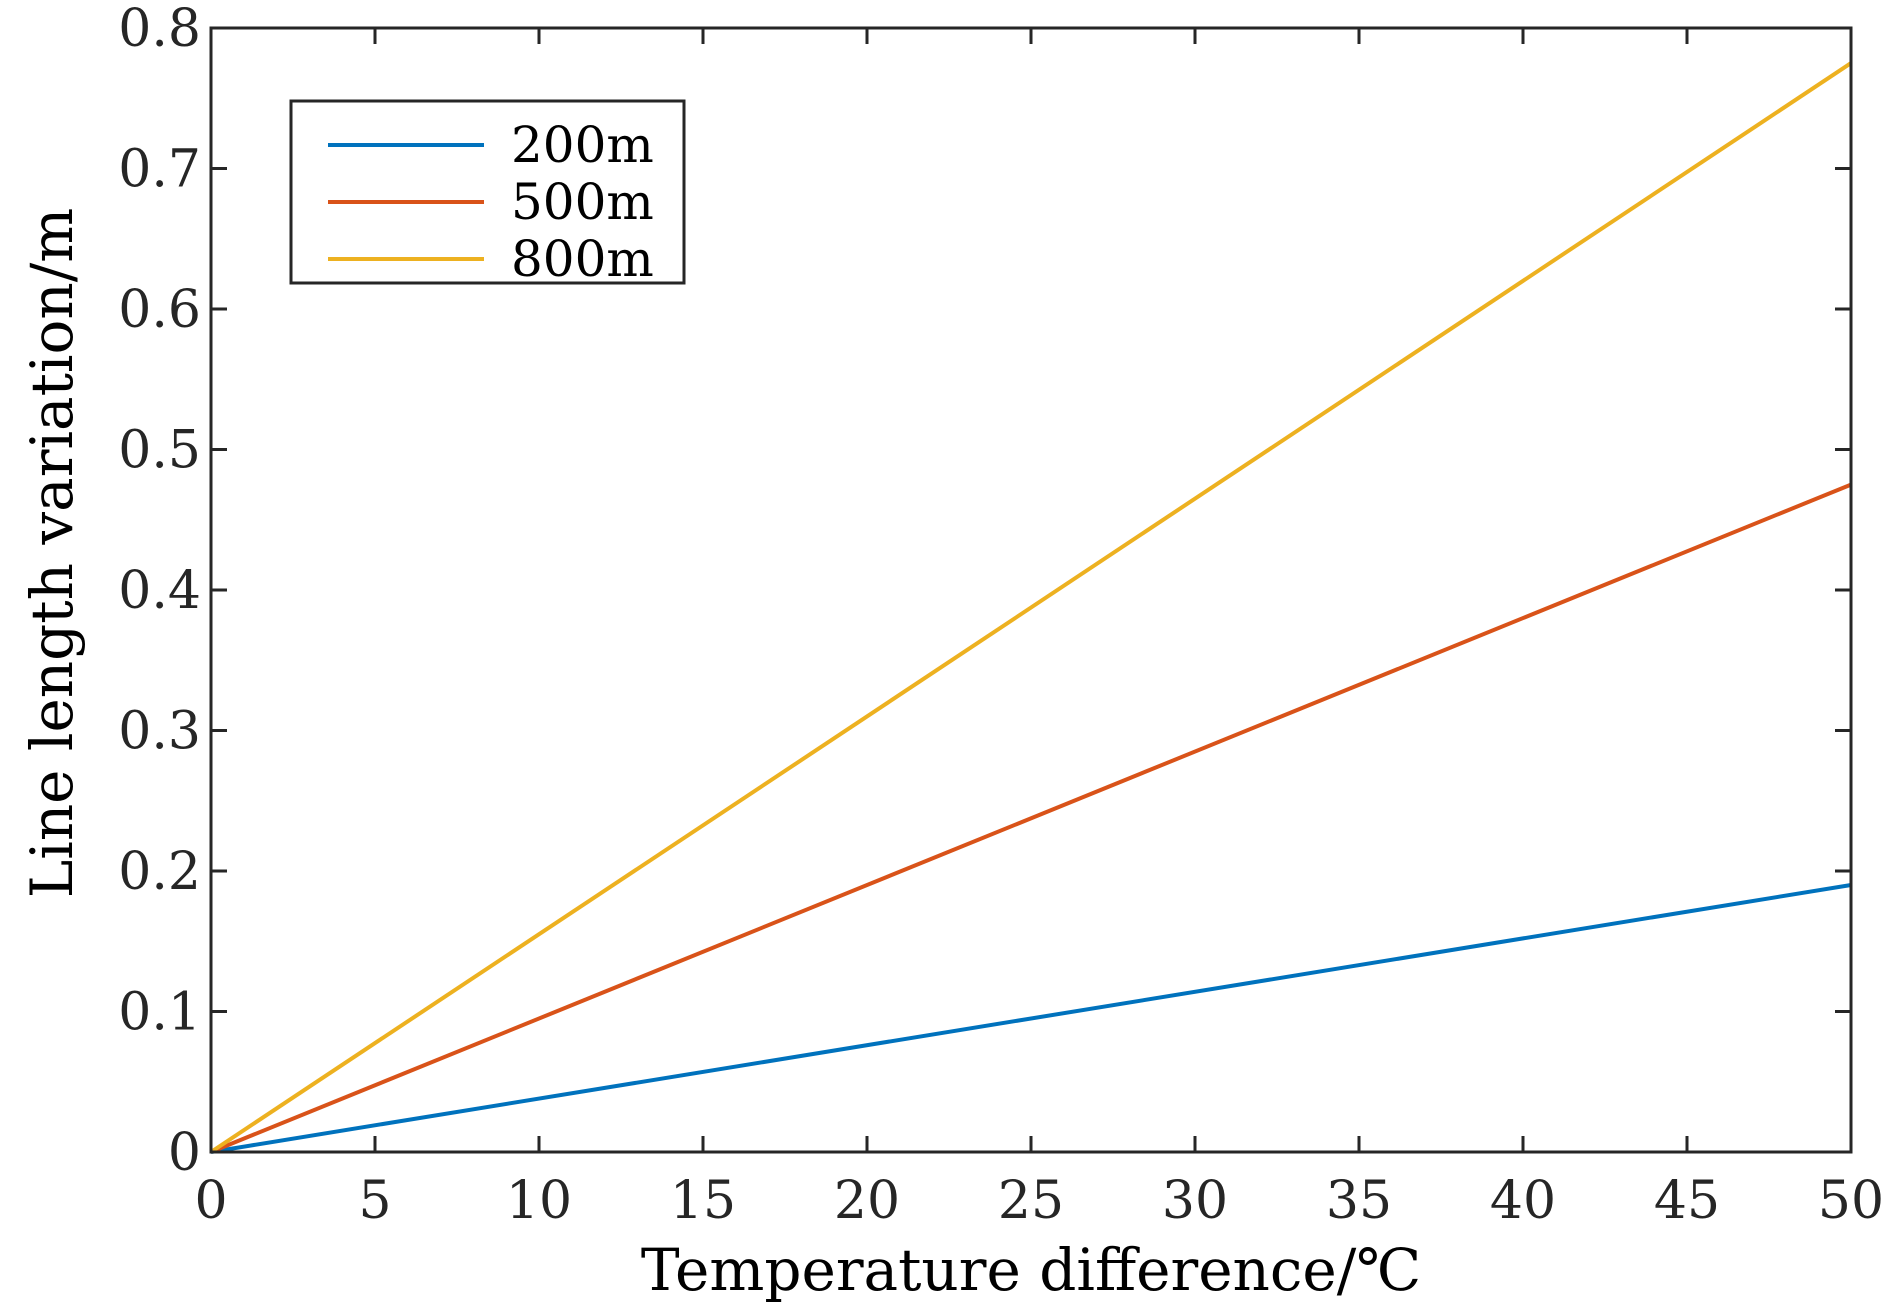  What do you see at coordinates (582, 202) in the screenshot?
I see `legend-label-500m: 500m` at bounding box center [582, 202].